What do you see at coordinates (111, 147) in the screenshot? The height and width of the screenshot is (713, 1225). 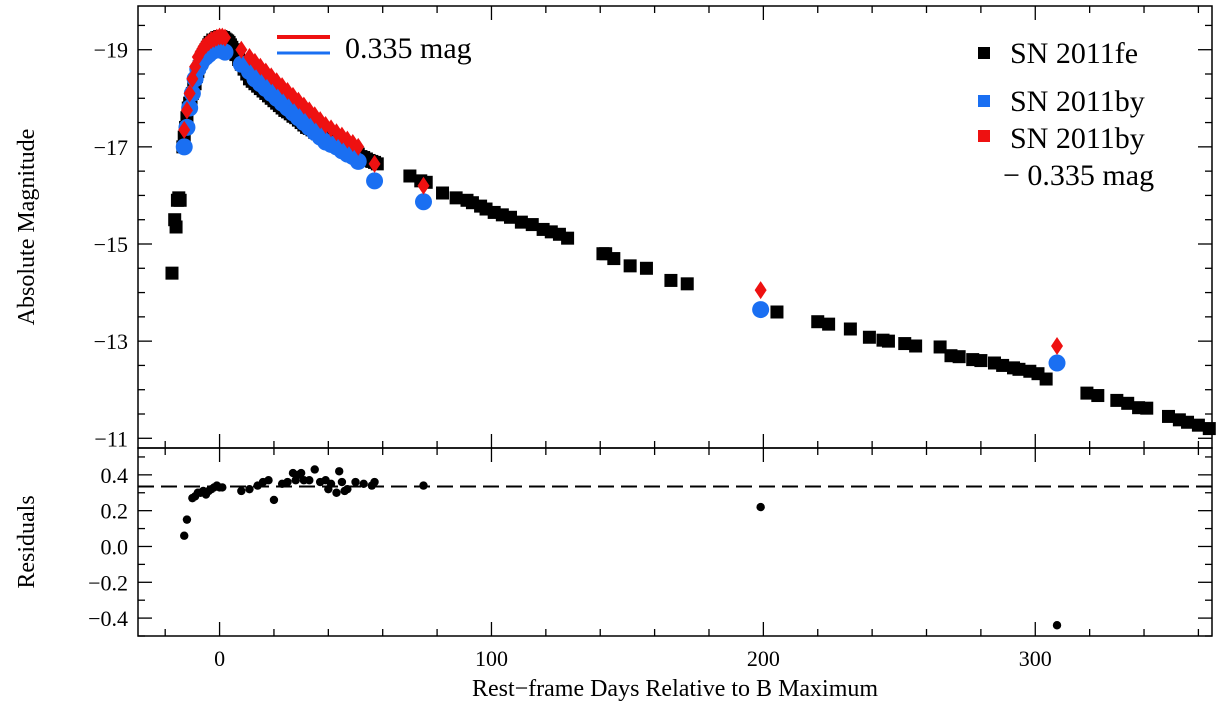 I see `y-tick-label: −17` at bounding box center [111, 147].